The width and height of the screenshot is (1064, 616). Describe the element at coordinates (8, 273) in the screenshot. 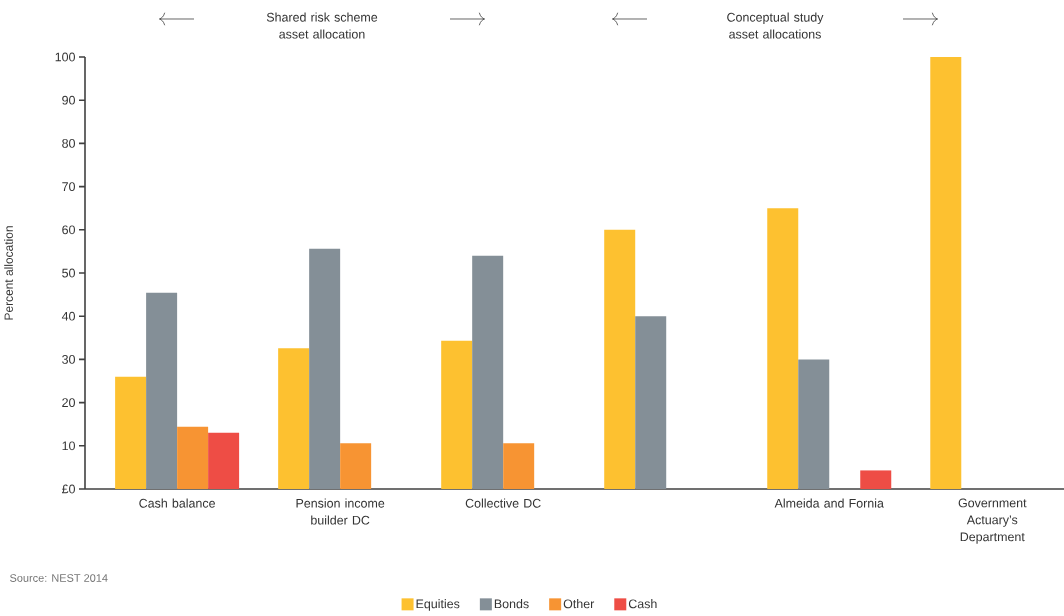

I see `y-axis-title: Percent allocation` at that location.